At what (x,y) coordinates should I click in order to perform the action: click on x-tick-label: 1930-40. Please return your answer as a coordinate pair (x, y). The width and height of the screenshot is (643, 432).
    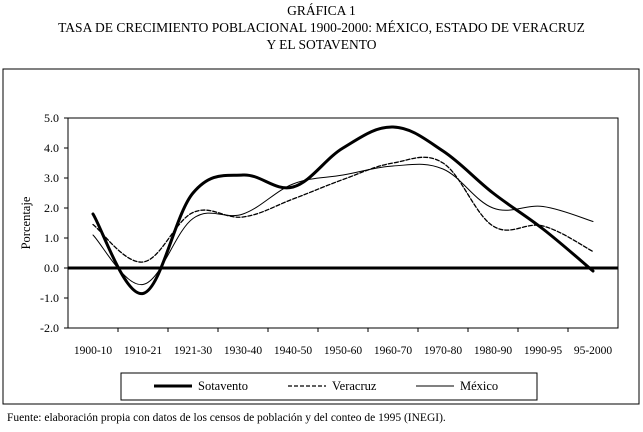
    Looking at the image, I should click on (243, 351).